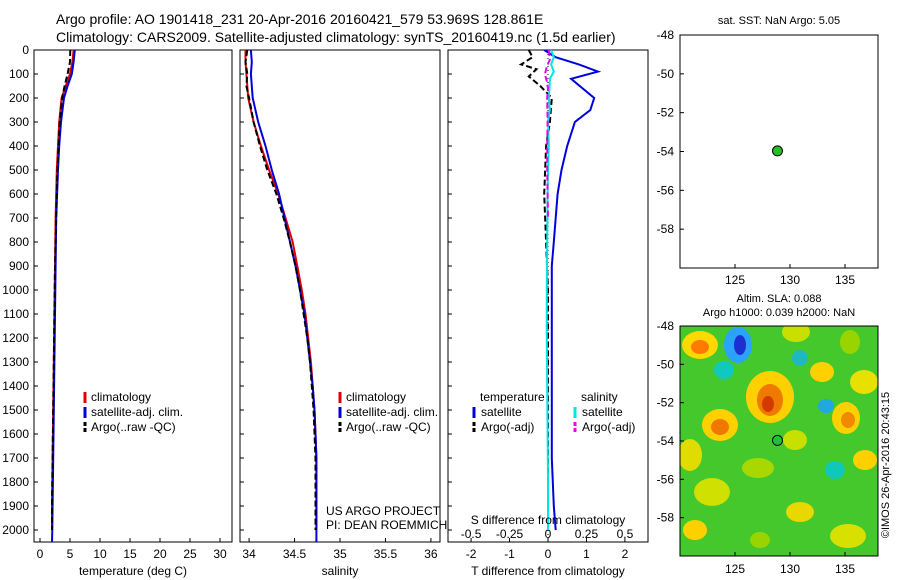  I want to click on salinity-xlabel: salinity, so click(340, 571).